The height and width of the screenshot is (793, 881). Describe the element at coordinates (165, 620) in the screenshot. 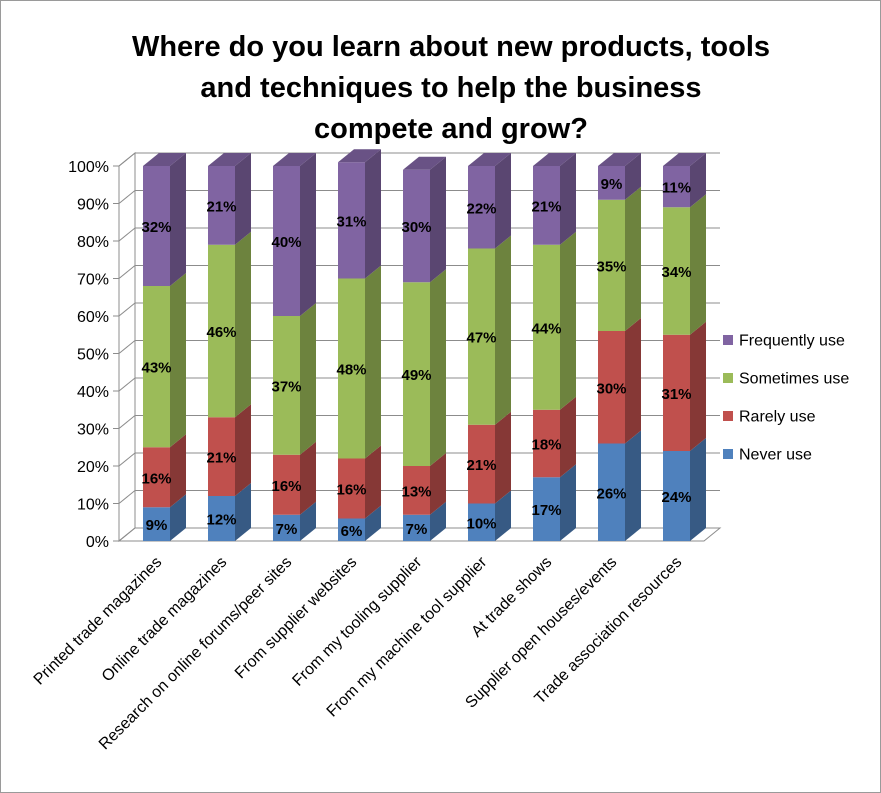

I see `x-category-label: Online trade magazines` at that location.